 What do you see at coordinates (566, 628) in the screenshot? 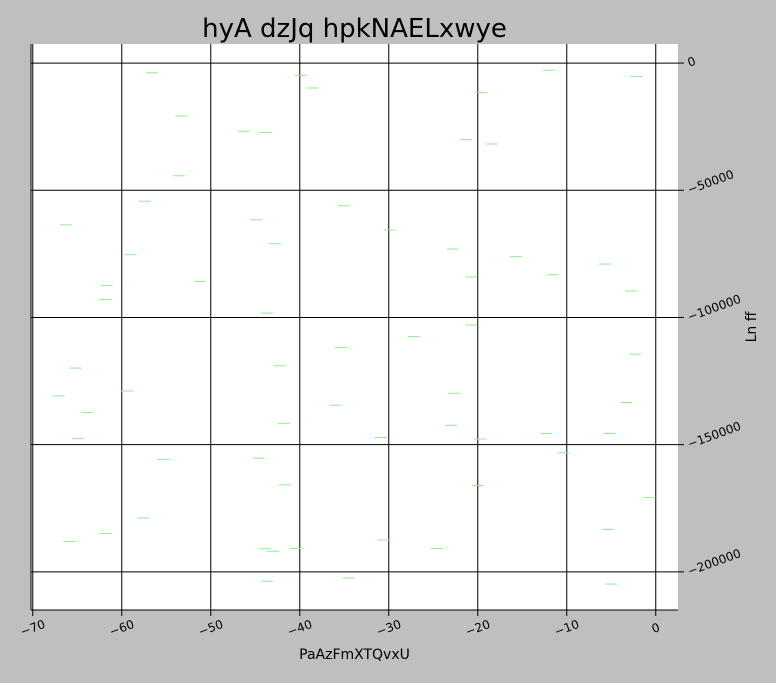
I see `x-tick-label: −10` at bounding box center [566, 628].